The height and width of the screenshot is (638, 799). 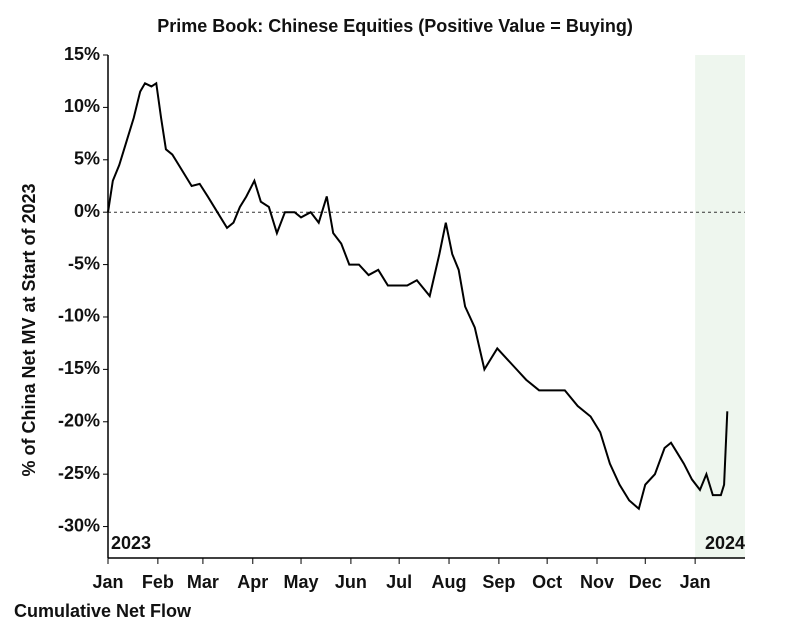 I want to click on x-tick-label: Dec, so click(x=645, y=582).